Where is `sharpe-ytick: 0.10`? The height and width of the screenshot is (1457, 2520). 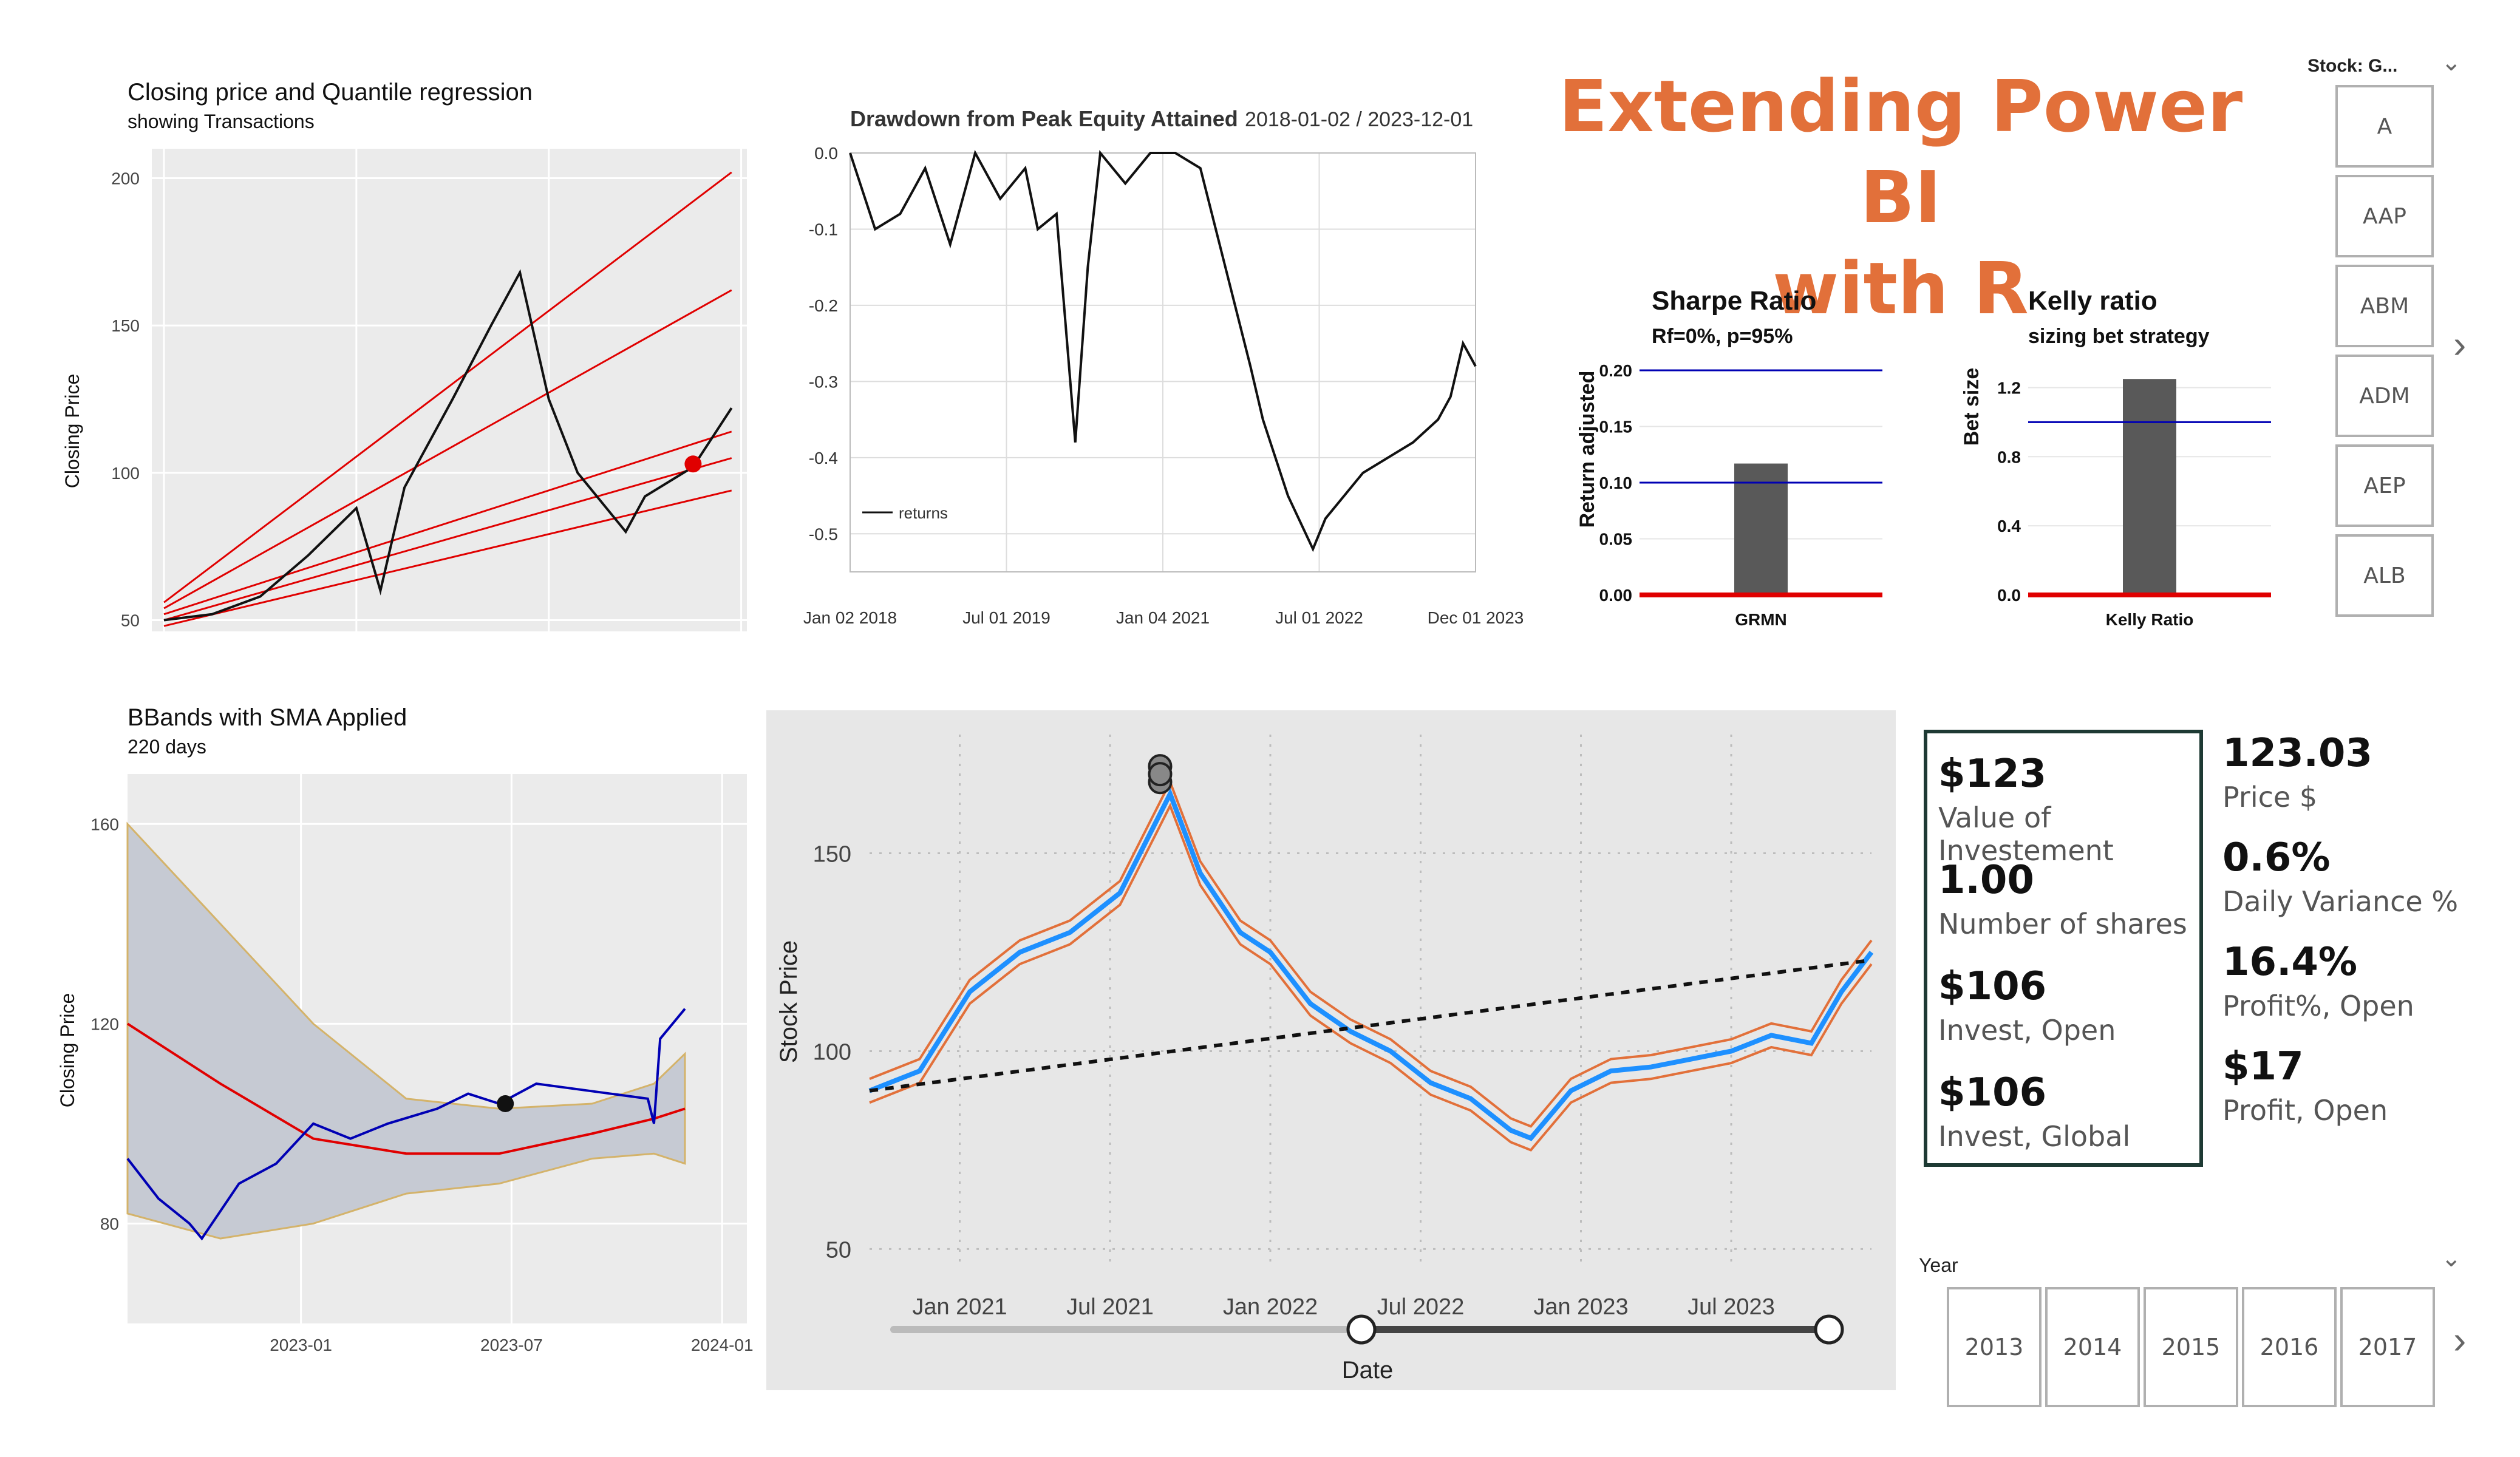
sharpe-ytick: 0.10 is located at coordinates (1616, 483).